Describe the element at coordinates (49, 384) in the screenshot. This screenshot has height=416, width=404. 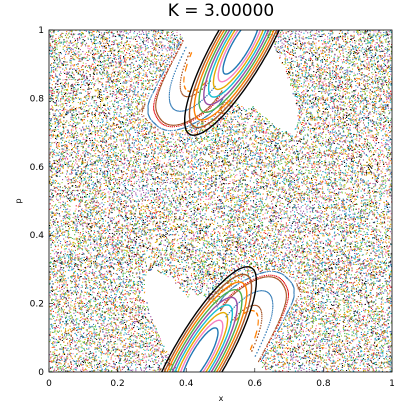
I see `x-tick-label-0: 0` at that location.